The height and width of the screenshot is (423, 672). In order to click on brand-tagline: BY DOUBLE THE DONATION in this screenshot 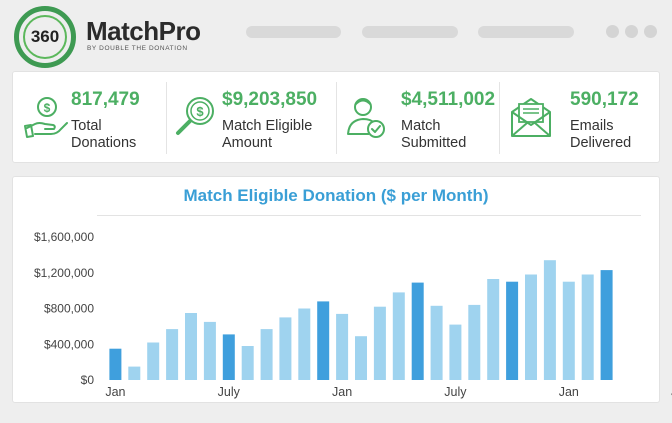, I will do `click(137, 48)`.